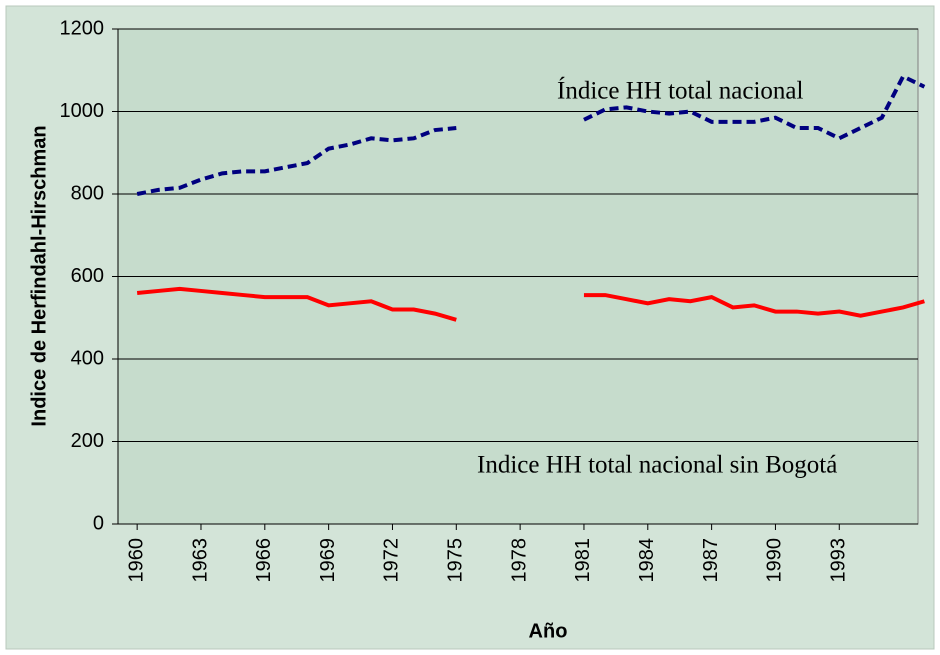 The width and height of the screenshot is (940, 655). Describe the element at coordinates (200, 560) in the screenshot. I see `x-tick-label: 1963` at that location.